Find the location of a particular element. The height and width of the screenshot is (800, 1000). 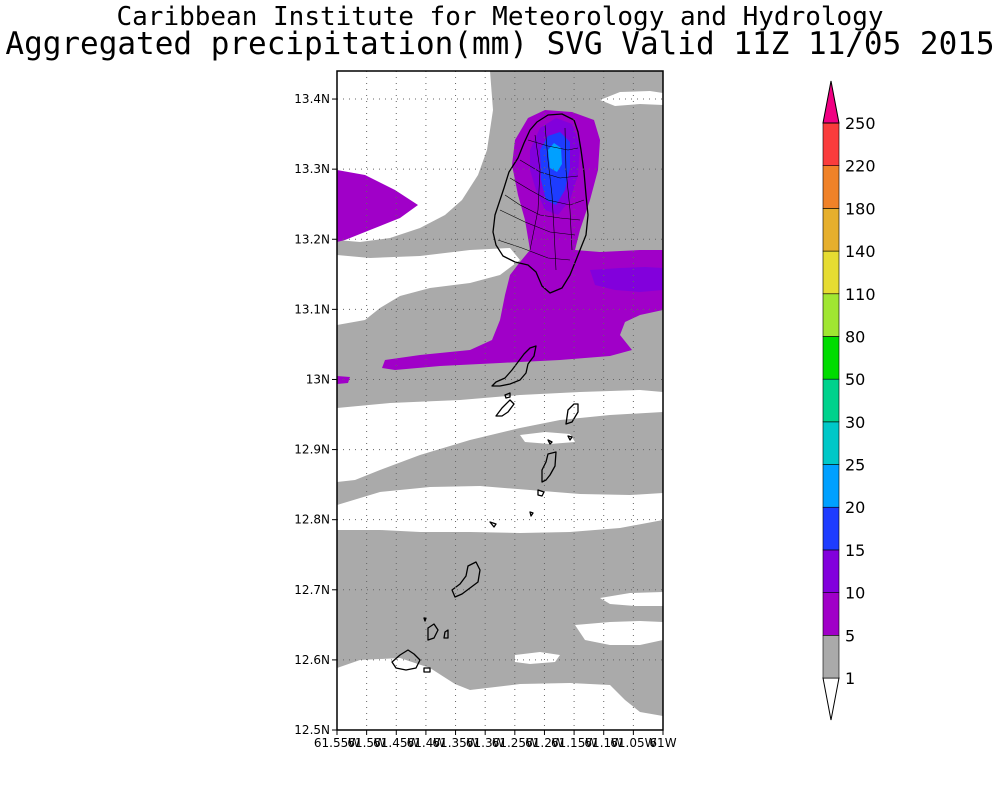

colorbar-label: 5 is located at coordinates (850, 635).